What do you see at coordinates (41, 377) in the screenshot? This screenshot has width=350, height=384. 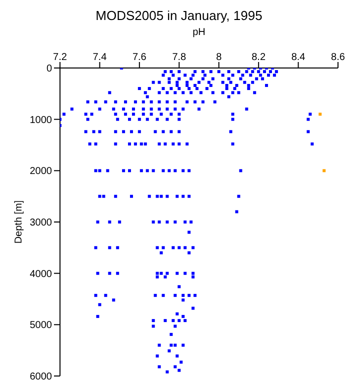 I see `y-tick-label: 6000` at bounding box center [41, 377].